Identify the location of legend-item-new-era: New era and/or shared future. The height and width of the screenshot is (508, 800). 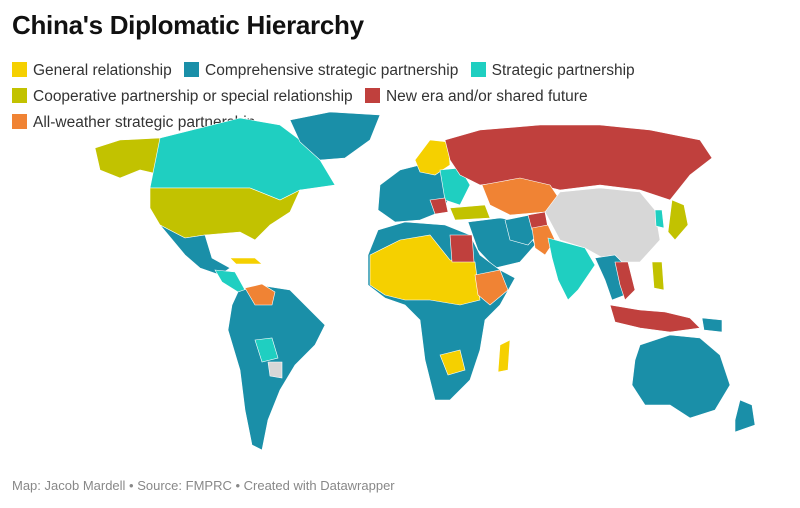
(476, 97).